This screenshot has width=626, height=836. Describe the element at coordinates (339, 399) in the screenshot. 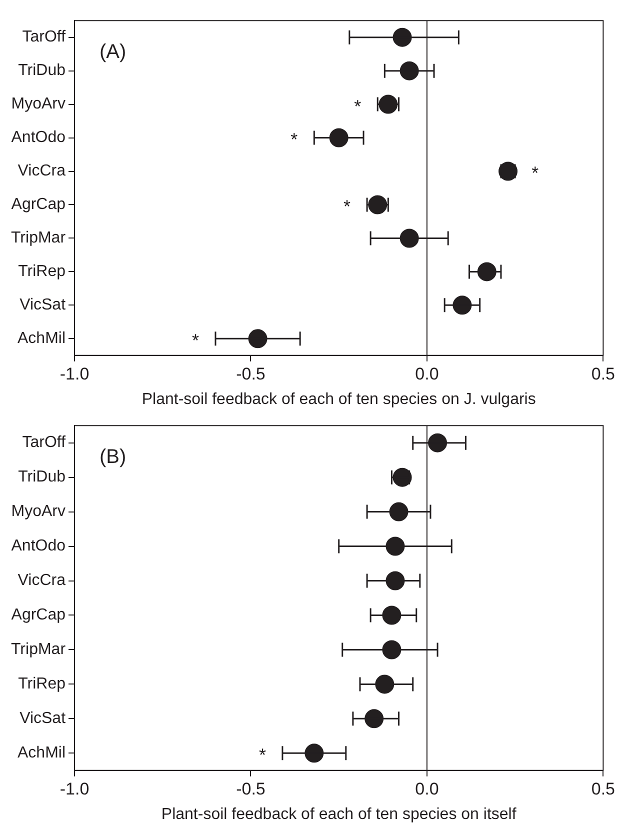

I see `x-axis-title: Plant-soil feedback of each of ten species on J. vulgaris` at that location.